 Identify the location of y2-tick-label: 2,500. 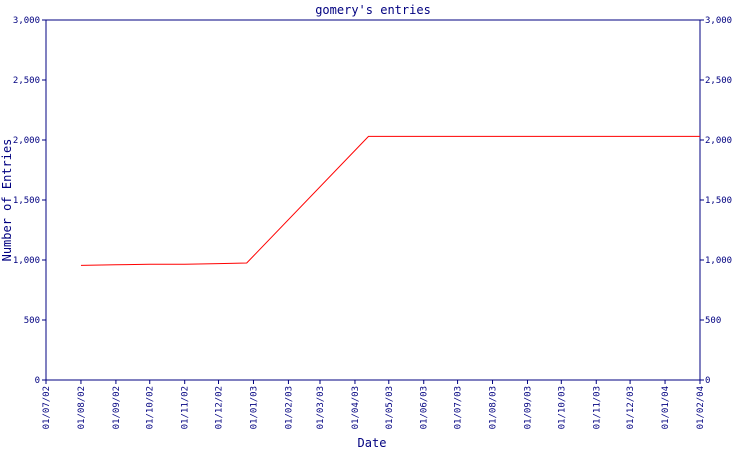
(718, 81).